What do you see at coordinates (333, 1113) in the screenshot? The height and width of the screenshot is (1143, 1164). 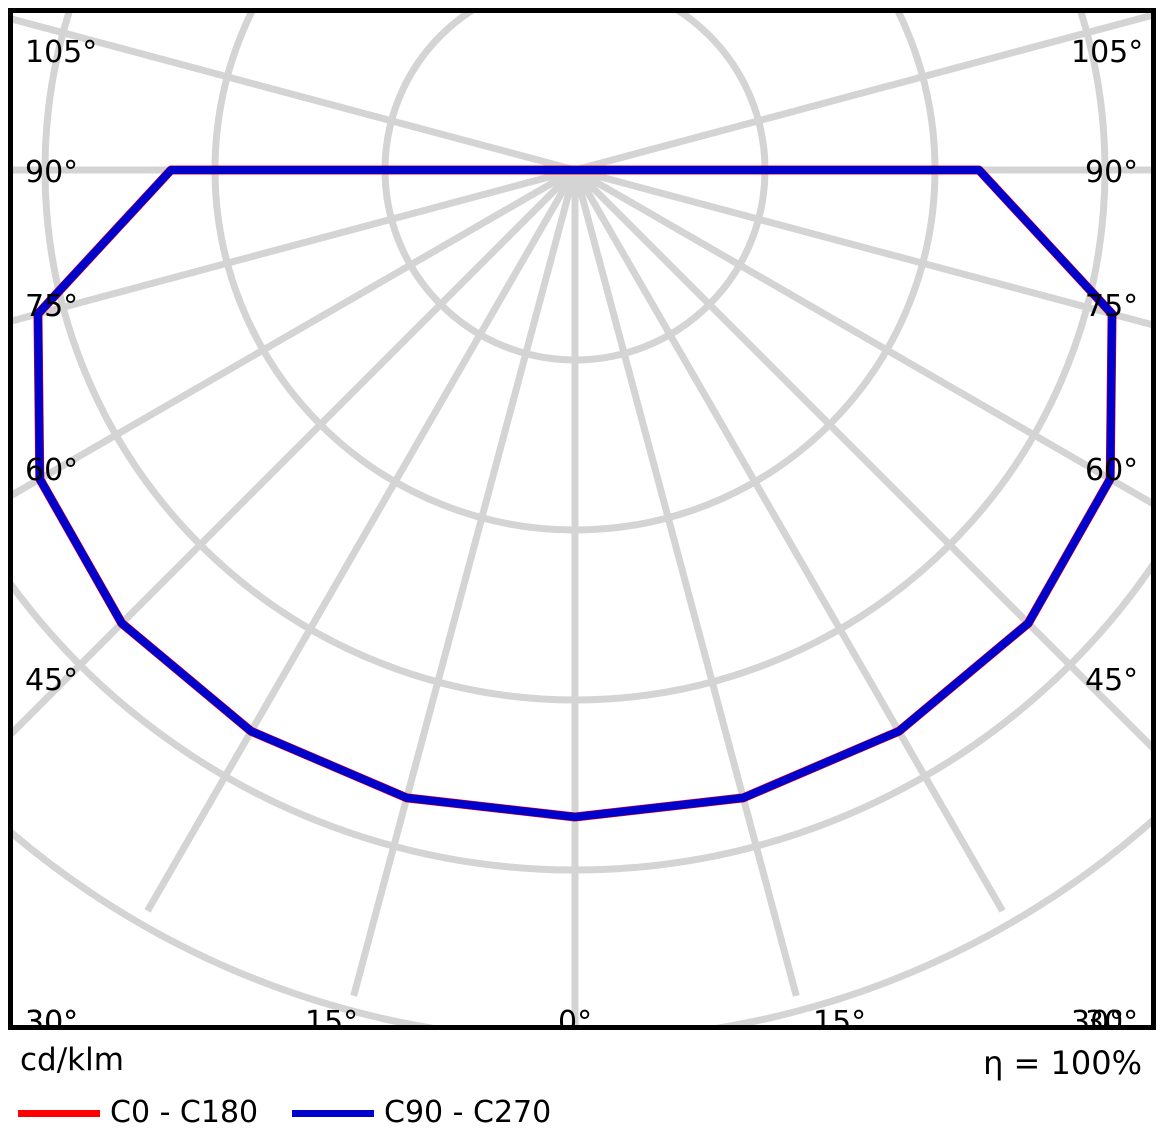 I see `legend-swatch-c90-c270` at bounding box center [333, 1113].